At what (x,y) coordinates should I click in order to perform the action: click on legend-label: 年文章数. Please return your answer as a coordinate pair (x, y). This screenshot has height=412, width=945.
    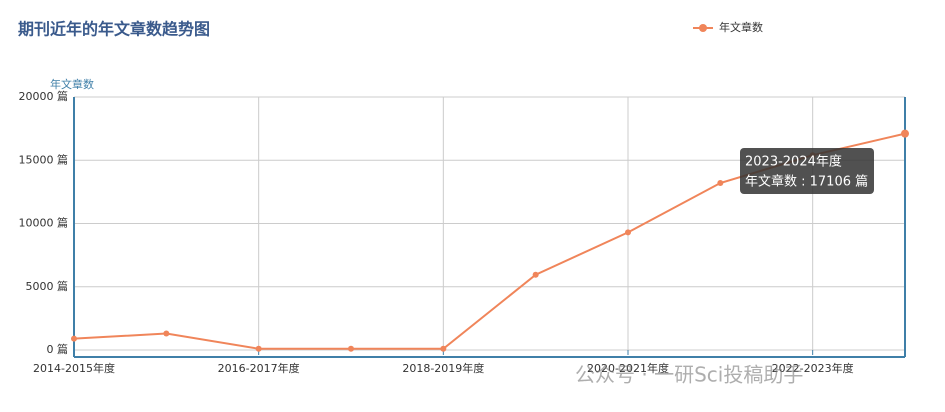
    Looking at the image, I should click on (741, 27).